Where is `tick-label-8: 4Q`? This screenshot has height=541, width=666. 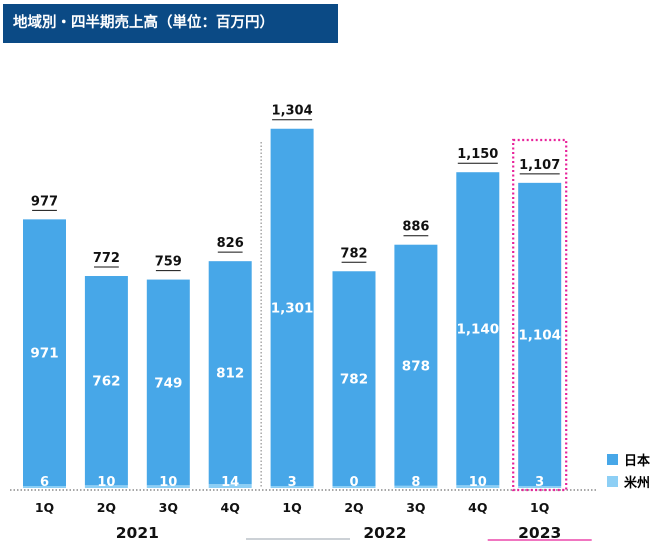
tick-label-8: 4Q is located at coordinates (477, 507).